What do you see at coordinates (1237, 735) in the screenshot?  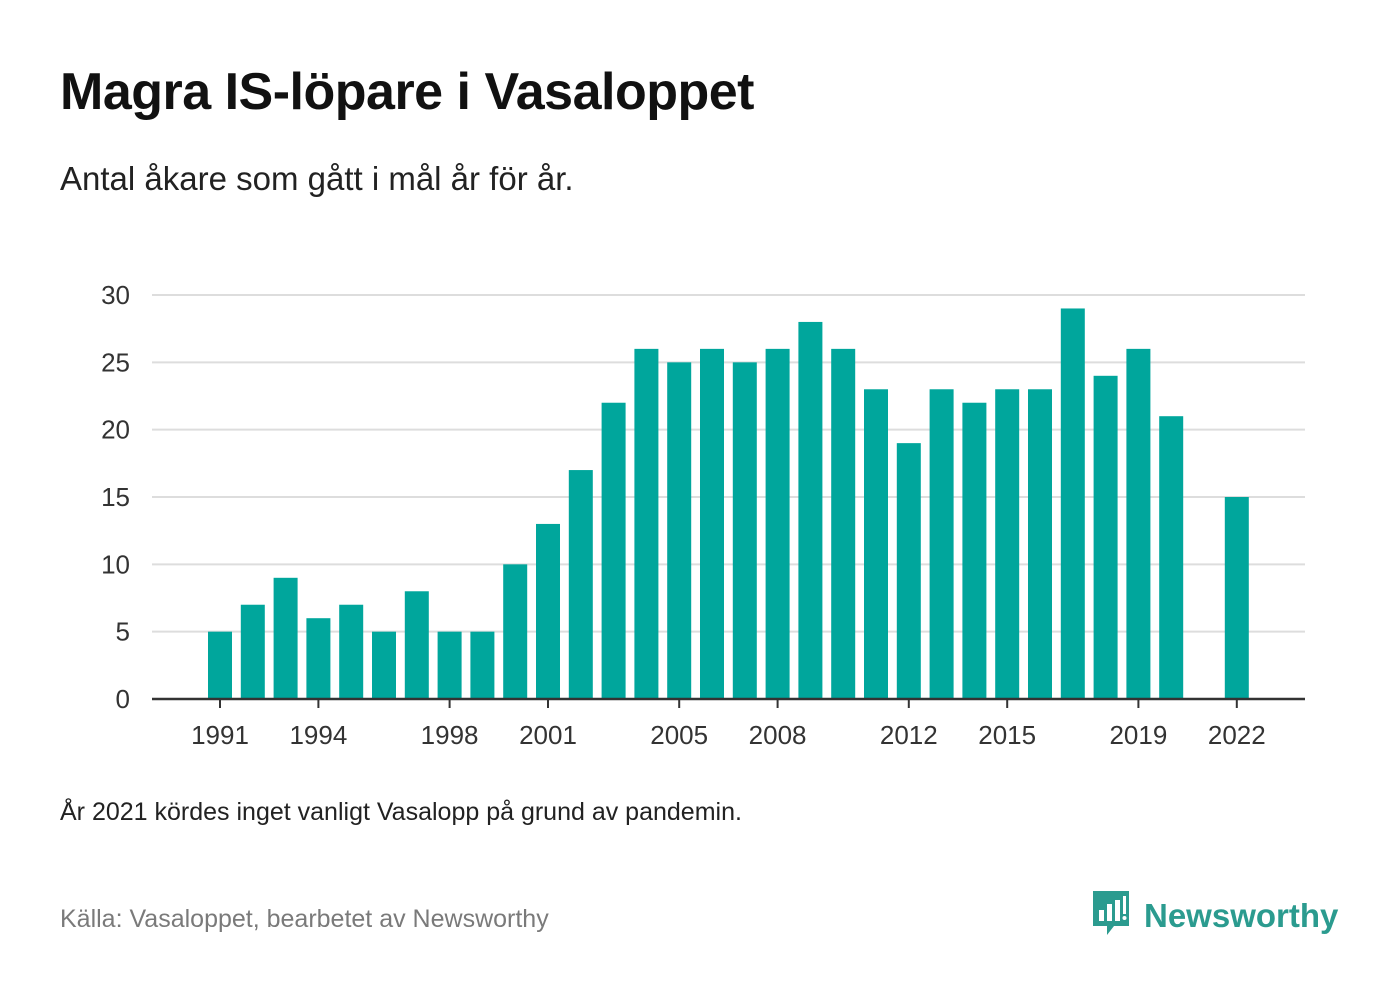 I see `x-tick-label-2022: 2022` at bounding box center [1237, 735].